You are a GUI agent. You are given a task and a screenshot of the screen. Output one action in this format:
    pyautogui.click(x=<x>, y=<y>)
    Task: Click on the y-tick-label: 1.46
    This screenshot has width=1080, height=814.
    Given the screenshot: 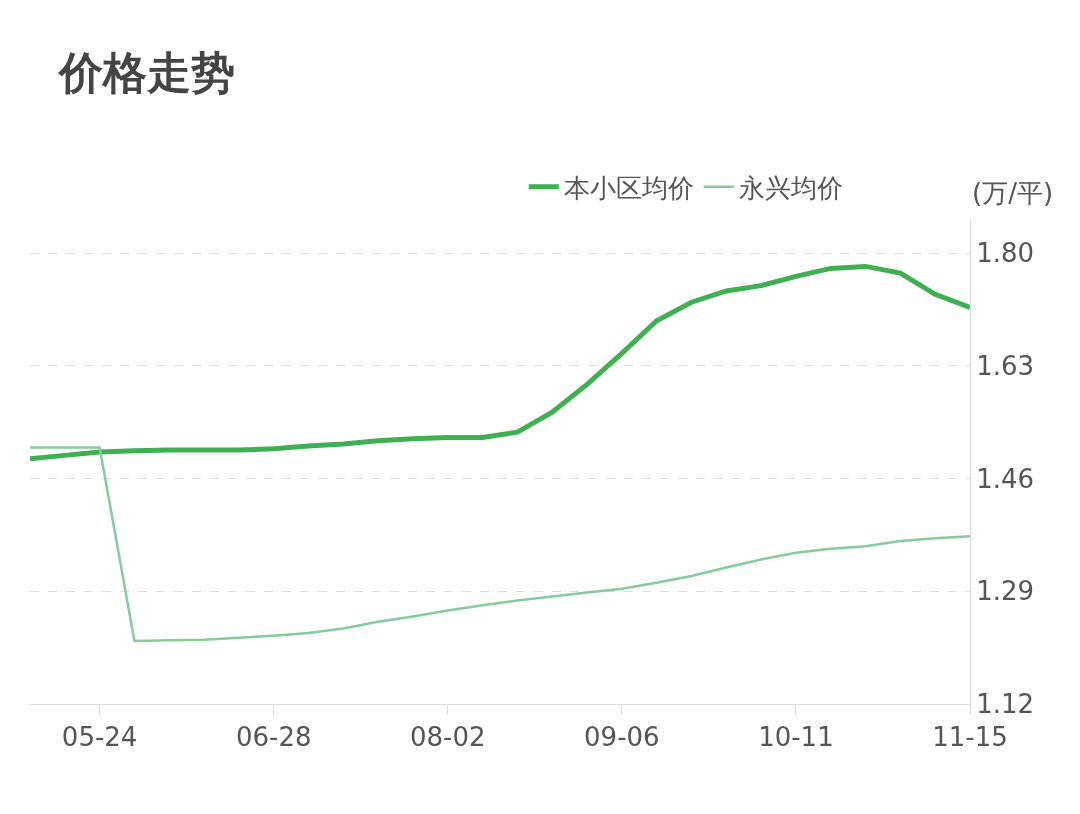 What is the action you would take?
    pyautogui.click(x=1005, y=478)
    